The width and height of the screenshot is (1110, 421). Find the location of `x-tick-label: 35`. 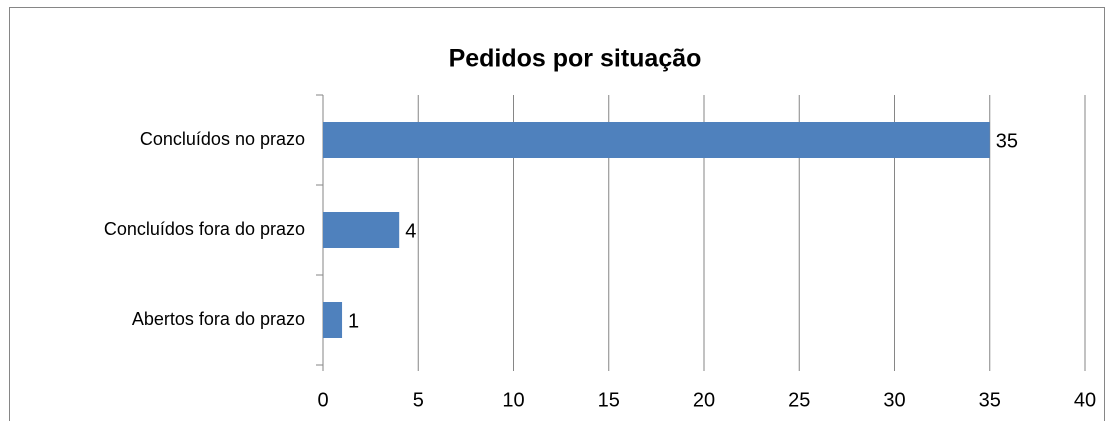

x-tick-label: 35 is located at coordinates (990, 400).